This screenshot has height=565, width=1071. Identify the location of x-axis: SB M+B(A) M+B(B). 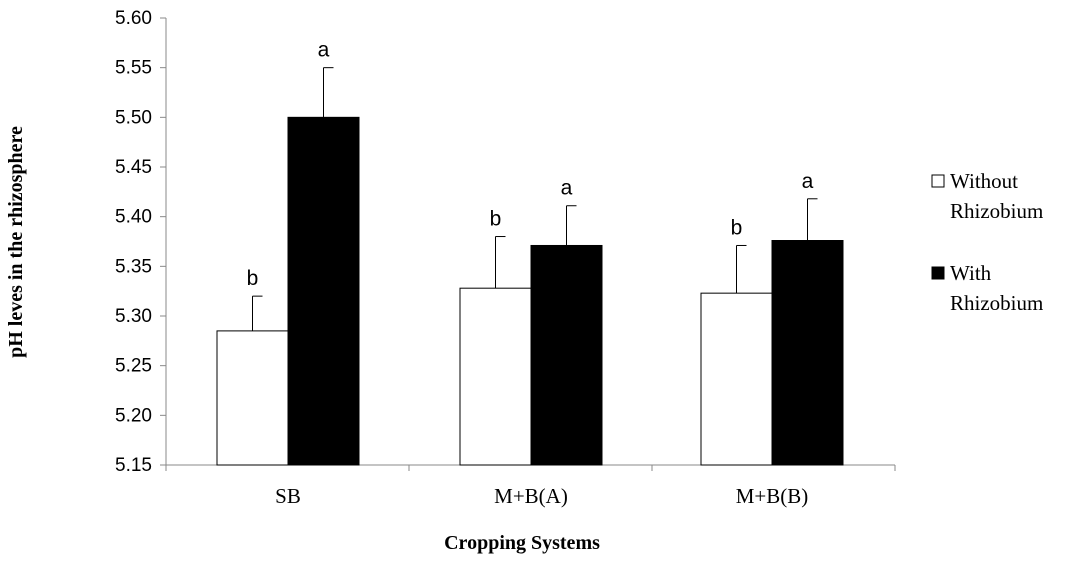
(530, 486).